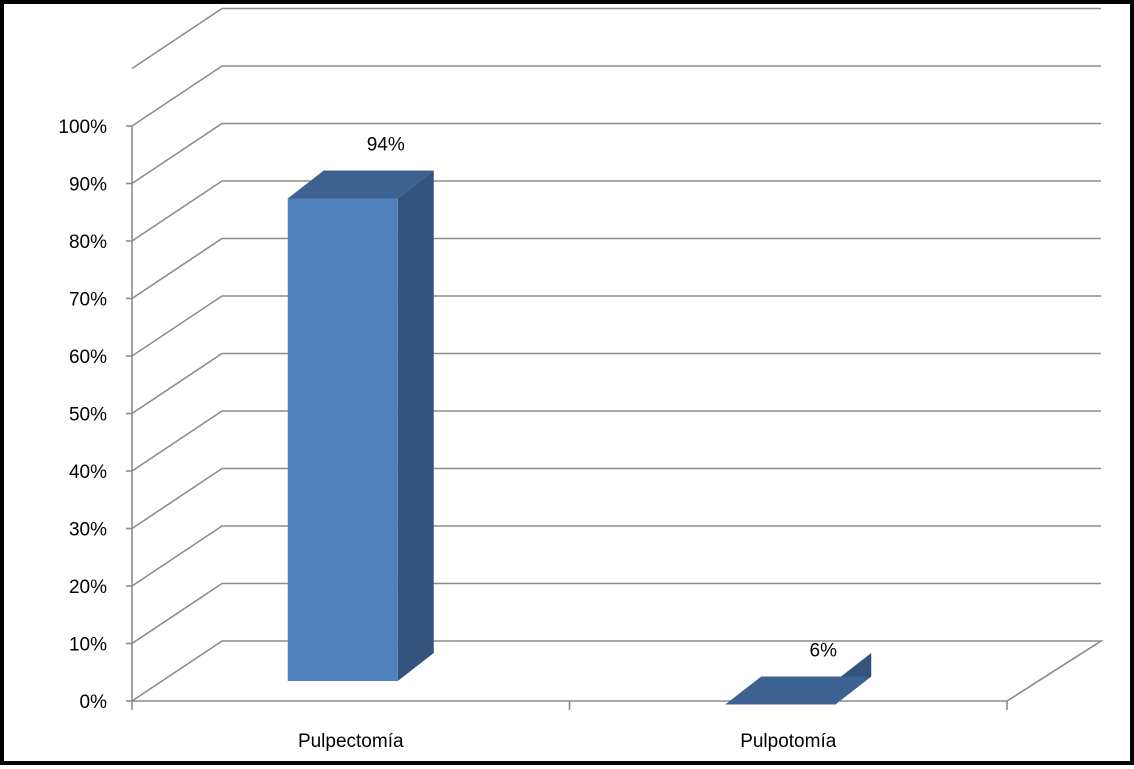 This screenshot has height=769, width=1134. Describe the element at coordinates (386, 145) in the screenshot. I see `data-label: 94%` at that location.